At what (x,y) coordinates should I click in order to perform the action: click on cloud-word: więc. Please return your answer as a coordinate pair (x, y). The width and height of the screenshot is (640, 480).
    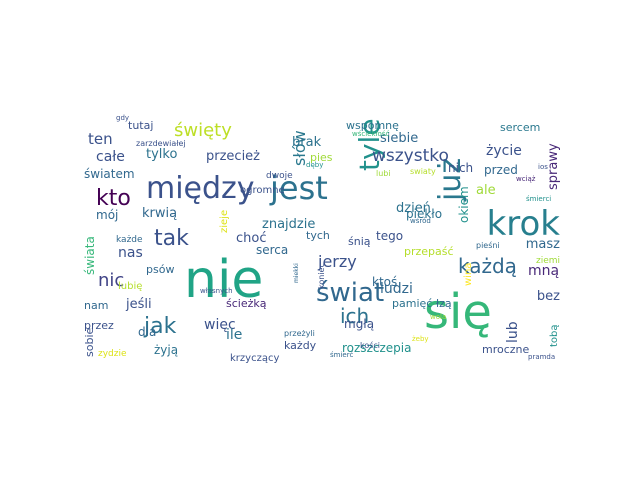
    Looking at the image, I should click on (220, 325).